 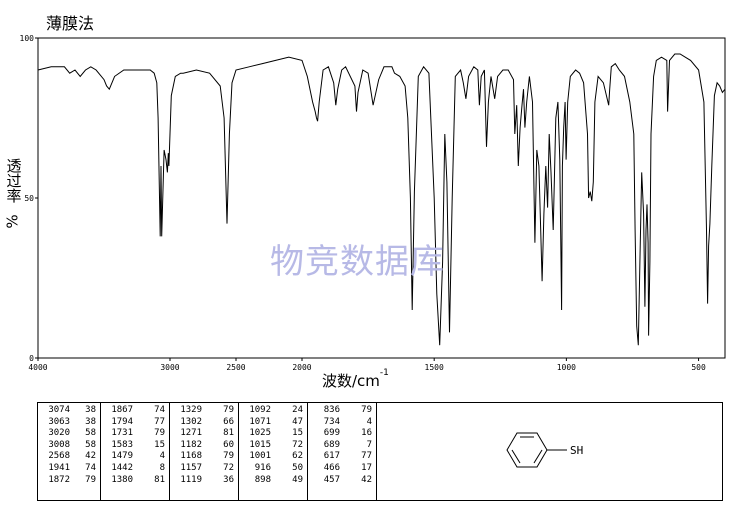 What do you see at coordinates (191, 456) in the screenshot?
I see `peak-wavenumber: 1168` at bounding box center [191, 456].